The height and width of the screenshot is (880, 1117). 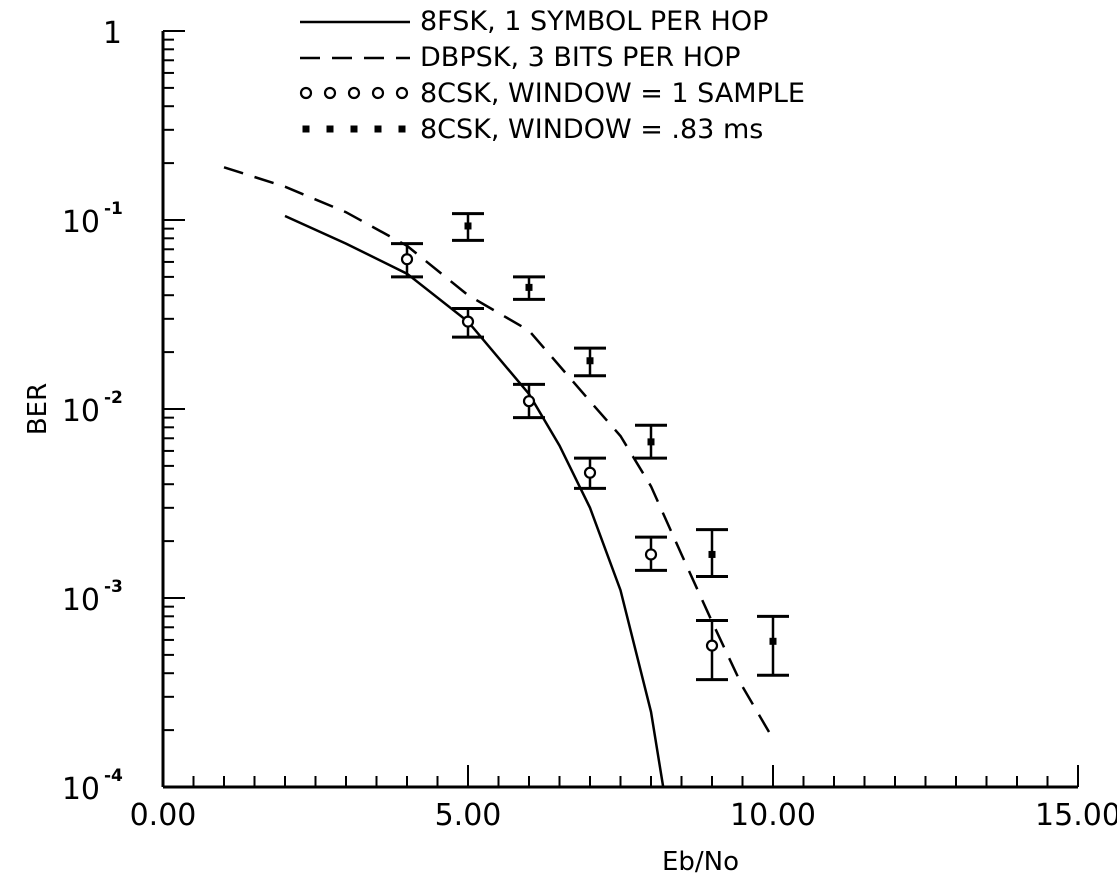 What do you see at coordinates (113, 587) in the screenshot?
I see `y-tick-exponent: -3` at bounding box center [113, 587].